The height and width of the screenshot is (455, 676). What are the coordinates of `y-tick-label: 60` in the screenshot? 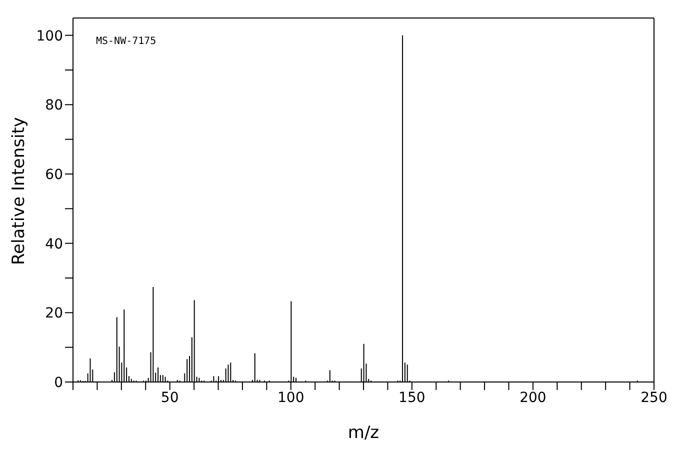 It's located at (54, 174).